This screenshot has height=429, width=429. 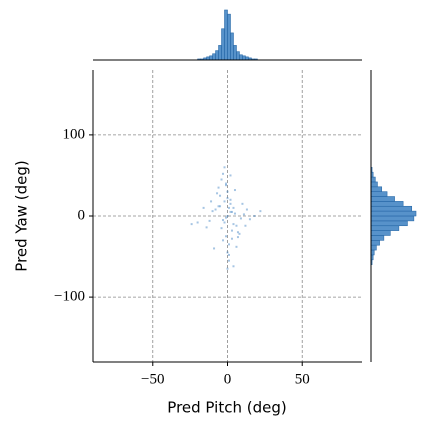 What do you see at coordinates (22, 215) in the screenshot?
I see `y-axis-label: Pred Yaw (deg)` at bounding box center [22, 215].